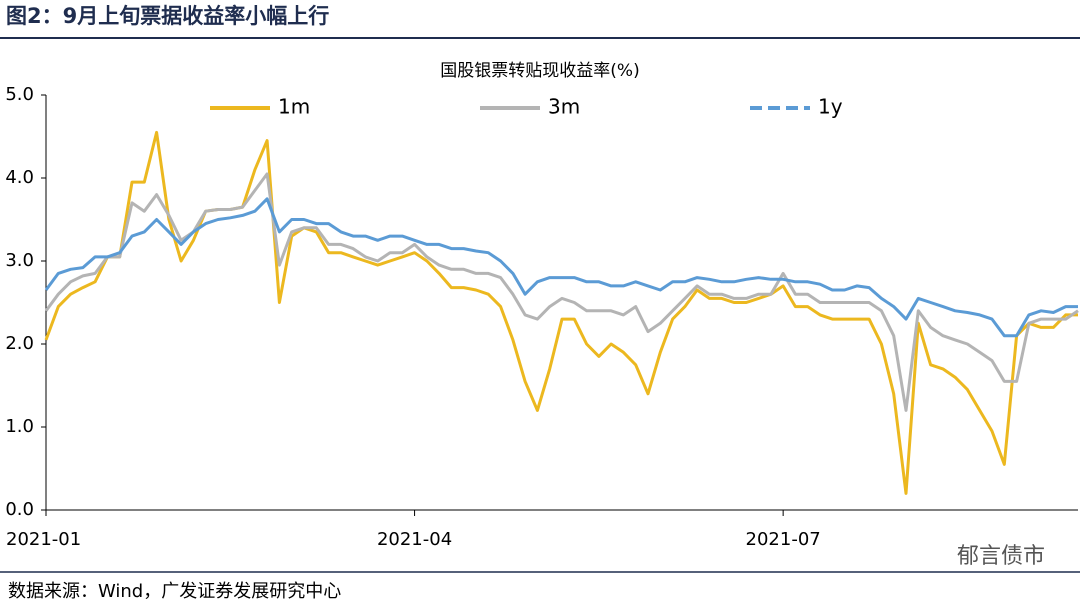 This screenshot has height=607, width=1080. What do you see at coordinates (174, 591) in the screenshot?
I see `source-note: 数据来源：Wind，广发证券发展研究中心` at bounding box center [174, 591].